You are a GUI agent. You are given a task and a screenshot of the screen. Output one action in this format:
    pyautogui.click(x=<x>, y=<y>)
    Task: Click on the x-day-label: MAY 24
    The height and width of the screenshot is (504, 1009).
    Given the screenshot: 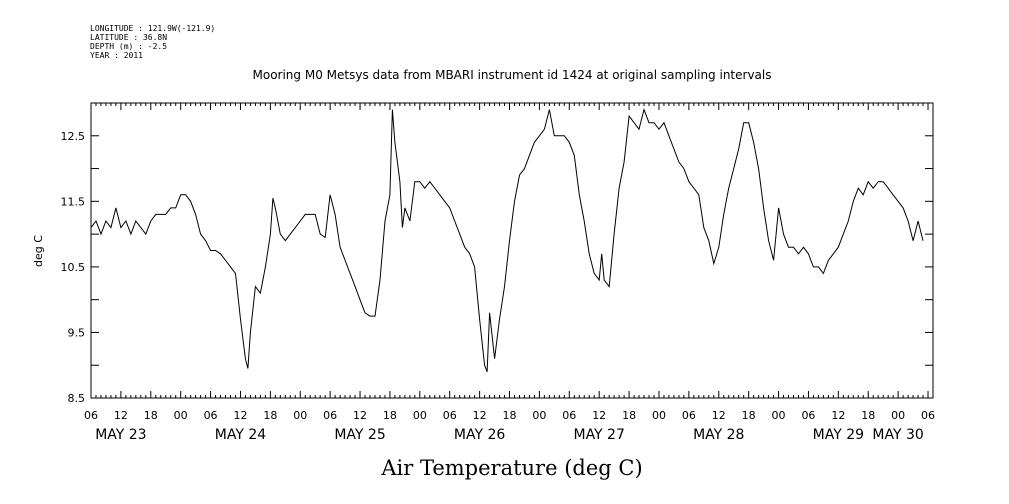 What is the action you would take?
    pyautogui.click(x=240, y=435)
    